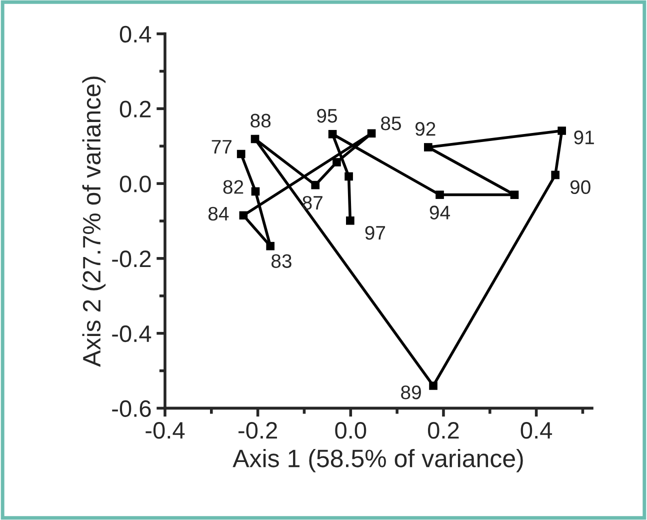 The width and height of the screenshot is (647, 520). What do you see at coordinates (584, 137) in the screenshot?
I see `annotation: 91` at bounding box center [584, 137].